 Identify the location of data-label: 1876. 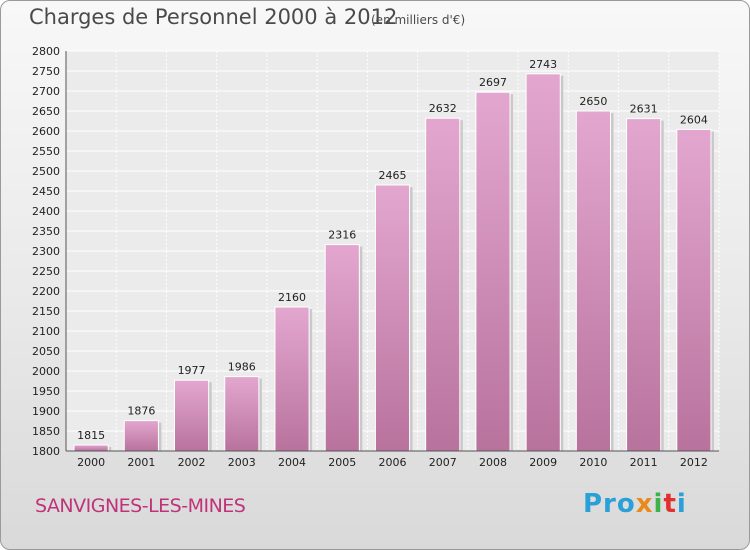
(141, 411).